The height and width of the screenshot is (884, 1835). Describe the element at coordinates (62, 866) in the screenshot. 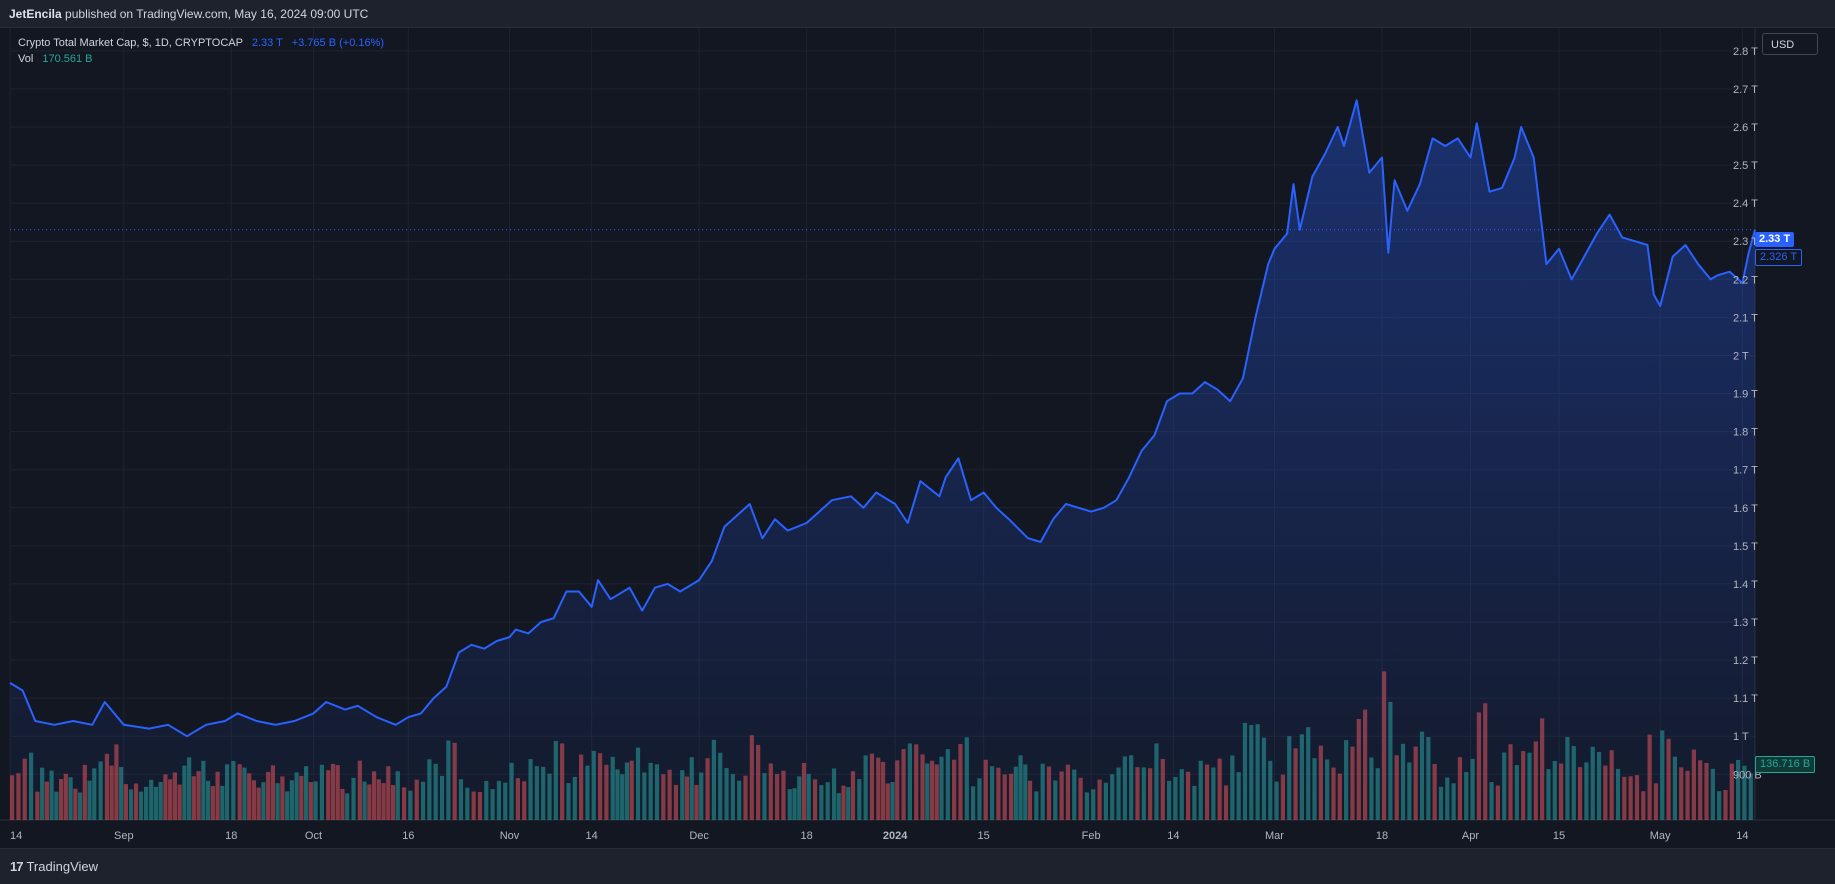

I see `tradingview-logo-text: TradingView` at that location.